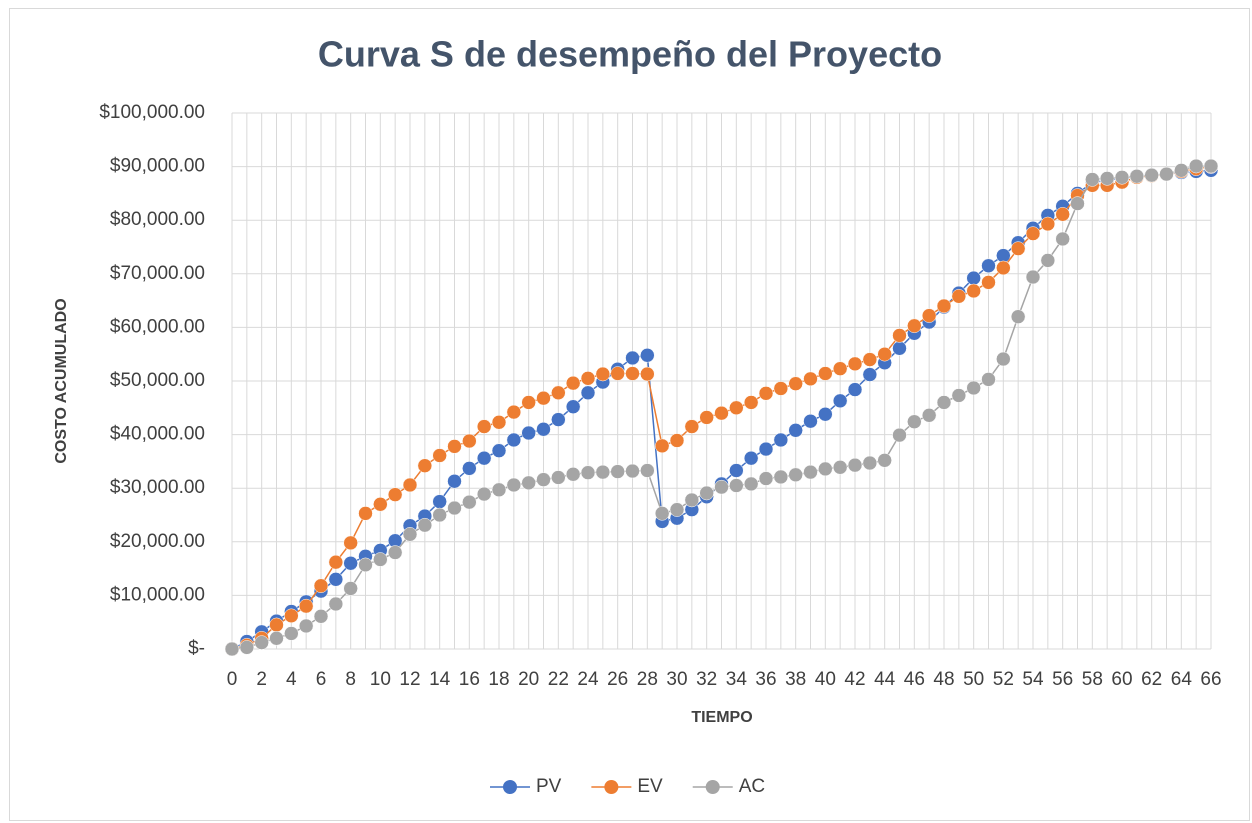  Describe the element at coordinates (152, 112) in the screenshot. I see `y-tick-label: $100,000.00` at that location.